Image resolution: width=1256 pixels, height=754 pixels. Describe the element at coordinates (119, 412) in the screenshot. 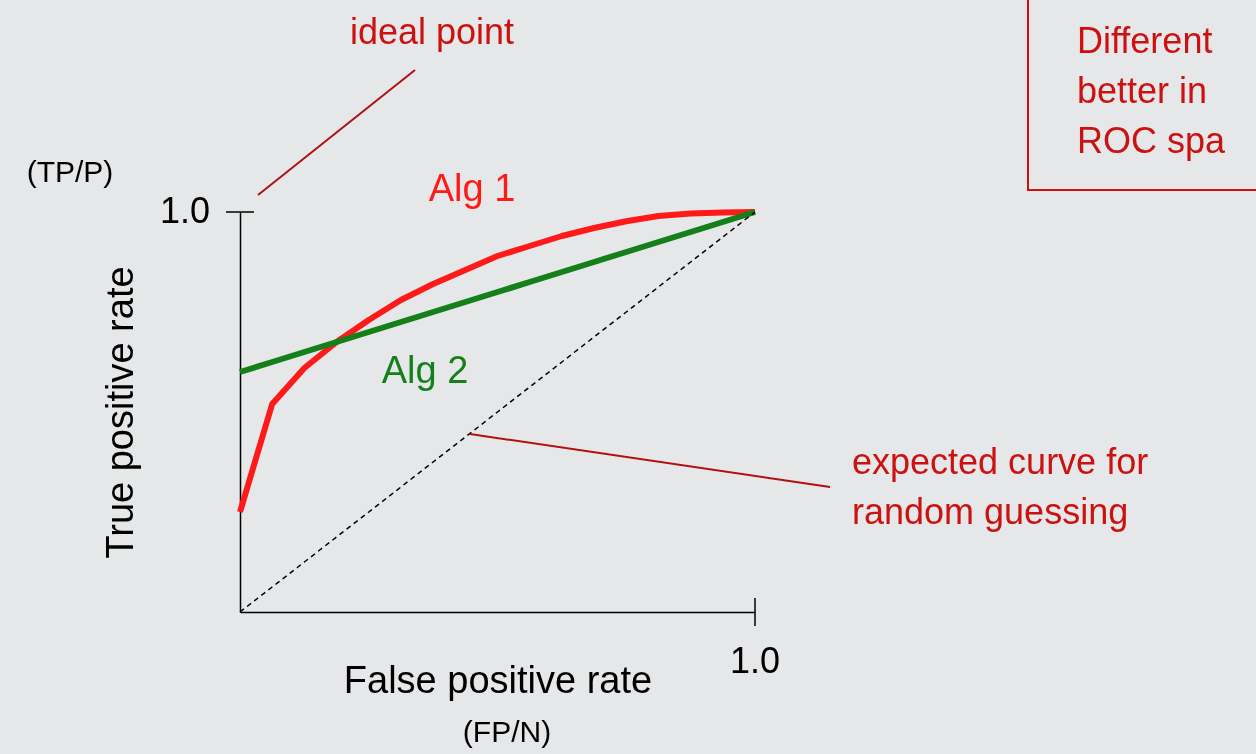

I see `y-axis-title: True positive rate` at that location.